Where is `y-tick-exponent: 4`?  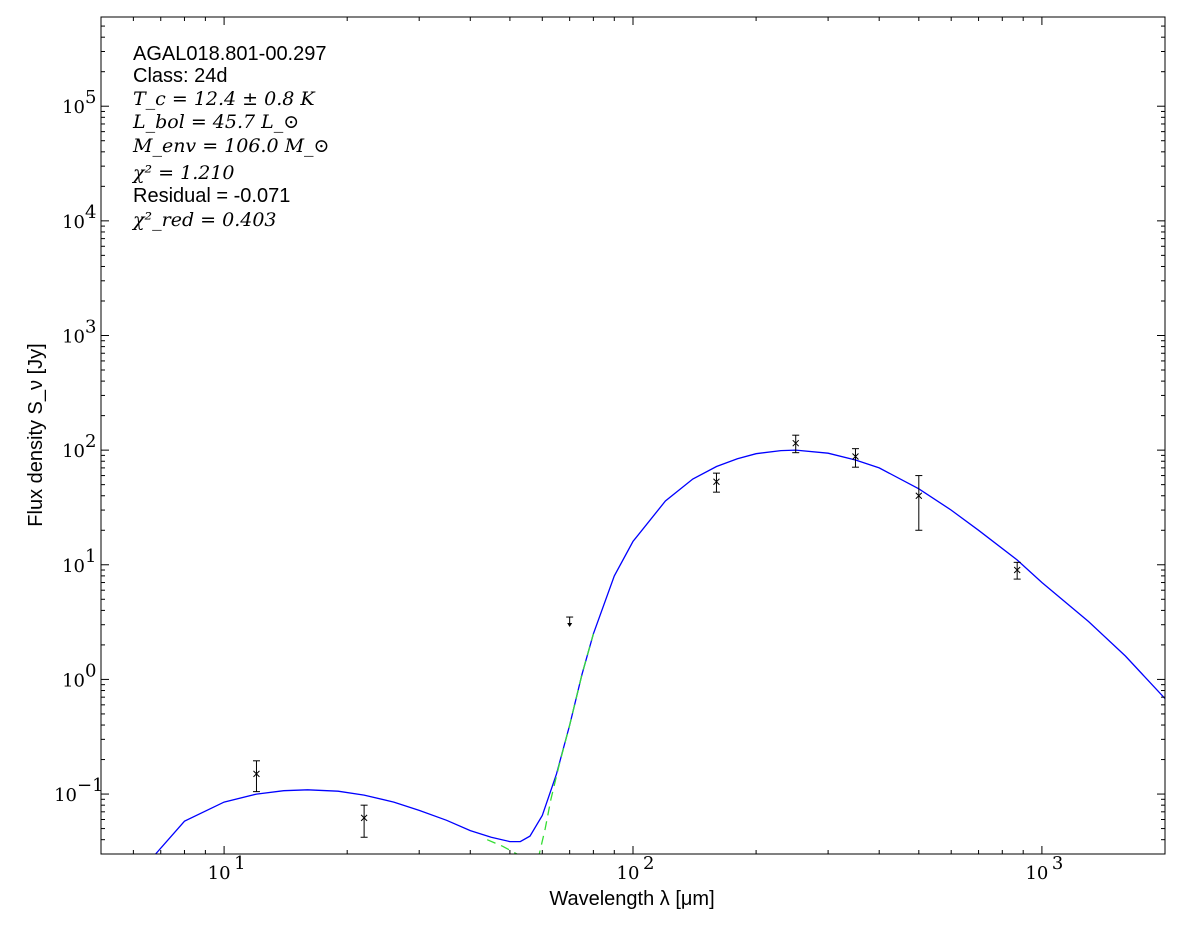 y-tick-exponent: 4 is located at coordinates (90, 212).